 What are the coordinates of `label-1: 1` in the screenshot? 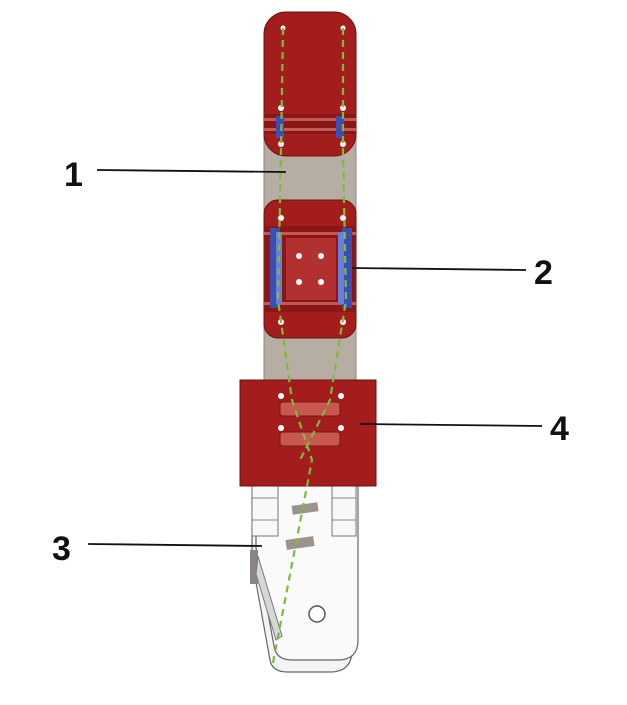 It's located at (73, 175).